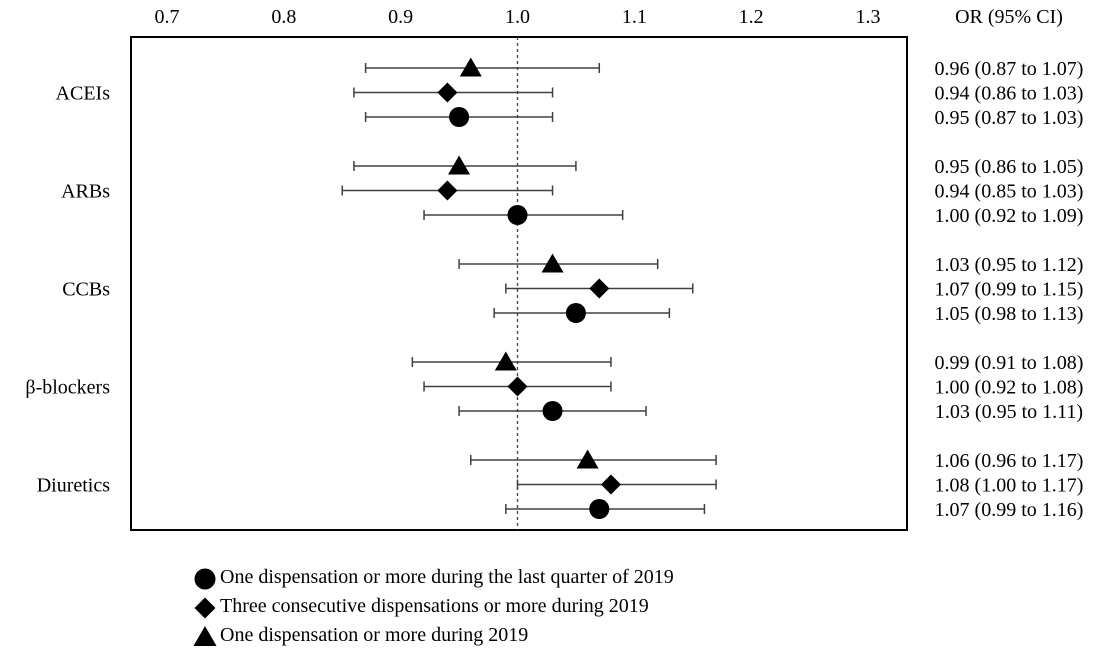 This screenshot has width=1103, height=653. What do you see at coordinates (1009, 510) in the screenshot?
I see `ci-value-text: 1.07 (0.99 to 1.16)` at bounding box center [1009, 510].